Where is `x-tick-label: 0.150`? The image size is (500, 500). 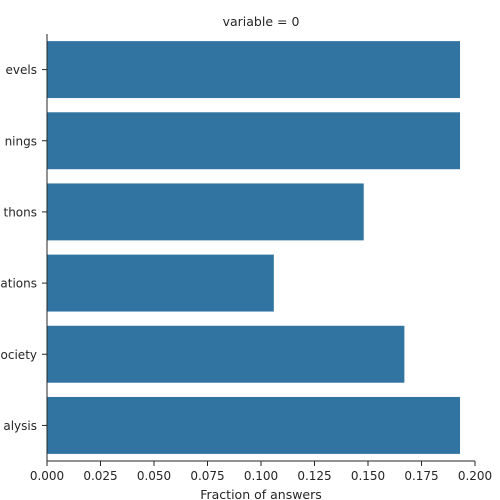
x-tick-label: 0.150 is located at coordinates (368, 476).